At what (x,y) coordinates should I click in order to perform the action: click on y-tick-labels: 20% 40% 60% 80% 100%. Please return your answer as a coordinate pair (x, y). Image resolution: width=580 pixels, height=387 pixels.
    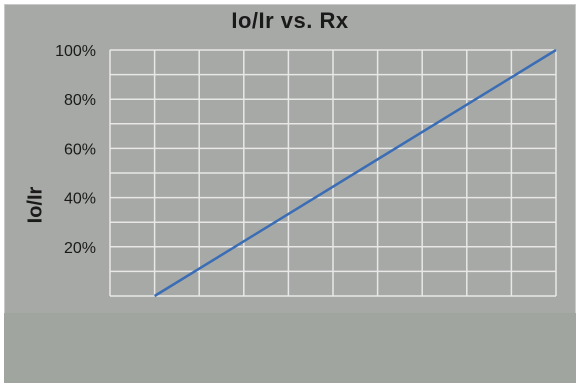
    Looking at the image, I should click on (75, 150).